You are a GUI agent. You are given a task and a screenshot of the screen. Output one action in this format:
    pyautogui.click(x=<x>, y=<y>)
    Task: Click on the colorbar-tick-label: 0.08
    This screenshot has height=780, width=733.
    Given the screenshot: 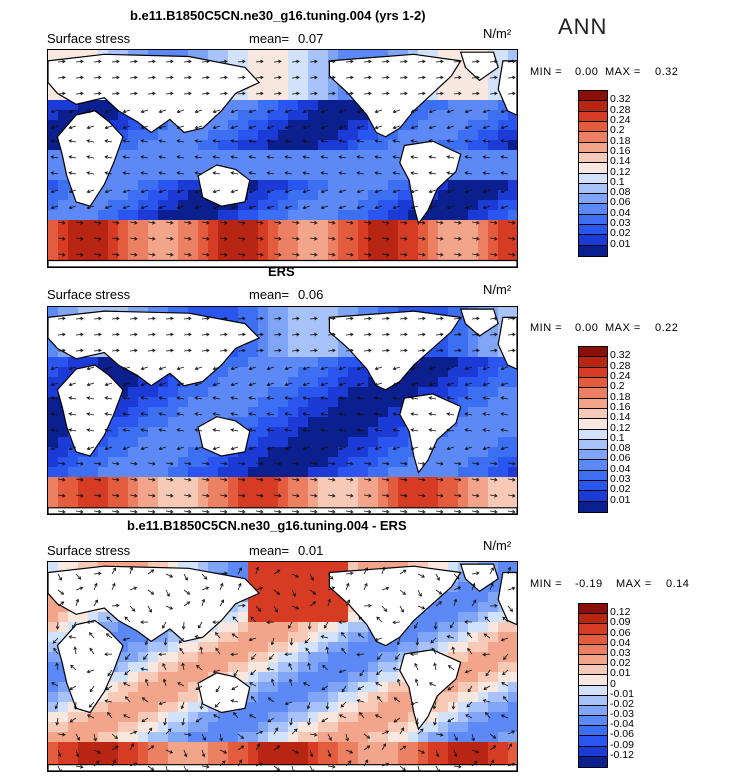 What is the action you would take?
    pyautogui.click(x=620, y=448)
    